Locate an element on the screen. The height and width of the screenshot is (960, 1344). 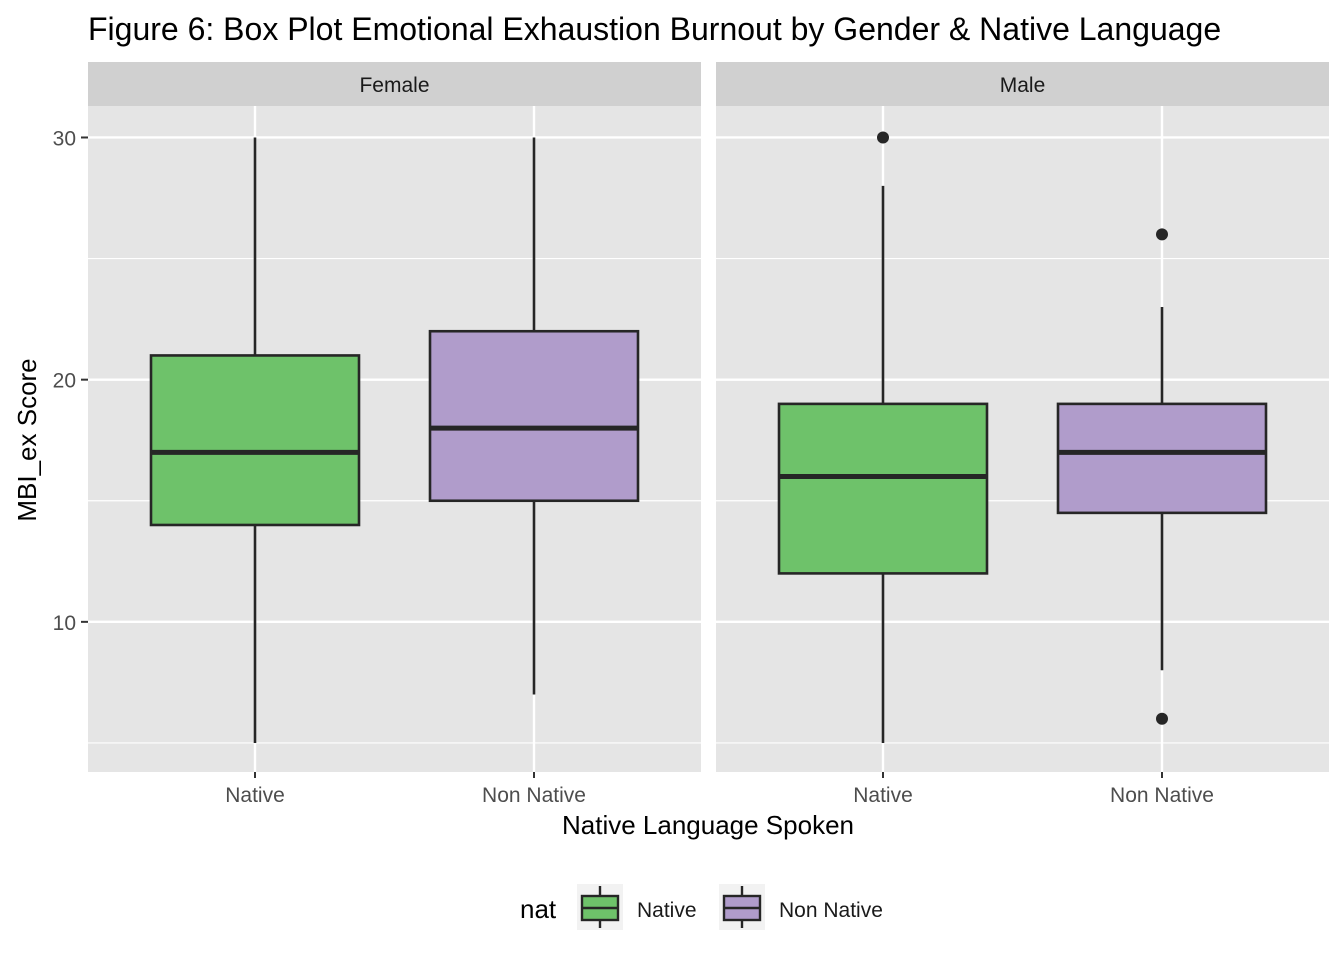
y-axis: 10 20 30 is located at coordinates (70, 381).